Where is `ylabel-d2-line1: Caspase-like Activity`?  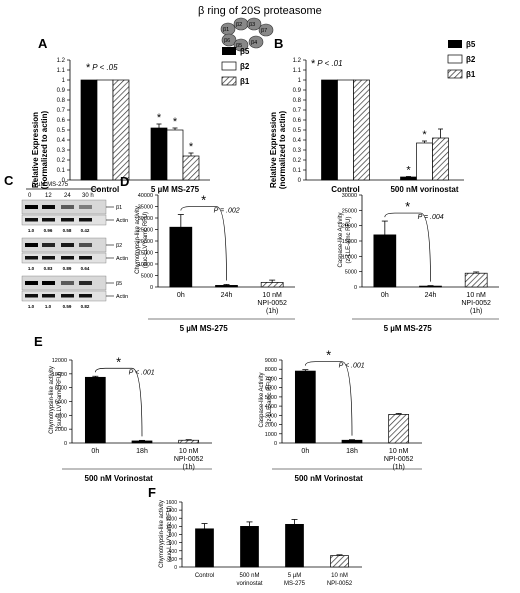 ylabel-d2-line1: Caspase-like Activity is located at coordinates (341, 239).